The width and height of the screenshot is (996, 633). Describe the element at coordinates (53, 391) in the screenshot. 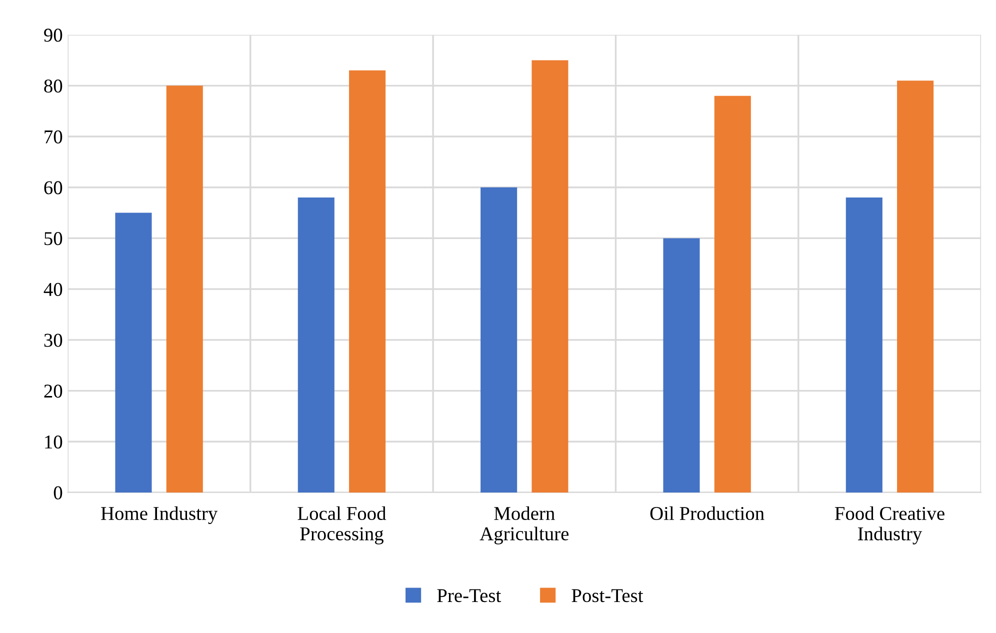

I see `y-tick-label: 20` at that location.